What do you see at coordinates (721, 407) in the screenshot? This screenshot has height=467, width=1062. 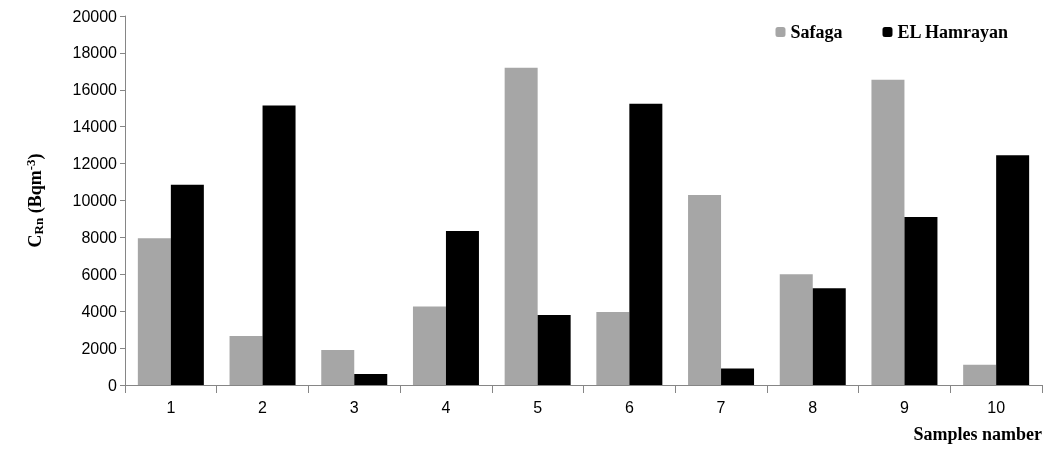 I see `x-tick-label: 7` at bounding box center [721, 407].